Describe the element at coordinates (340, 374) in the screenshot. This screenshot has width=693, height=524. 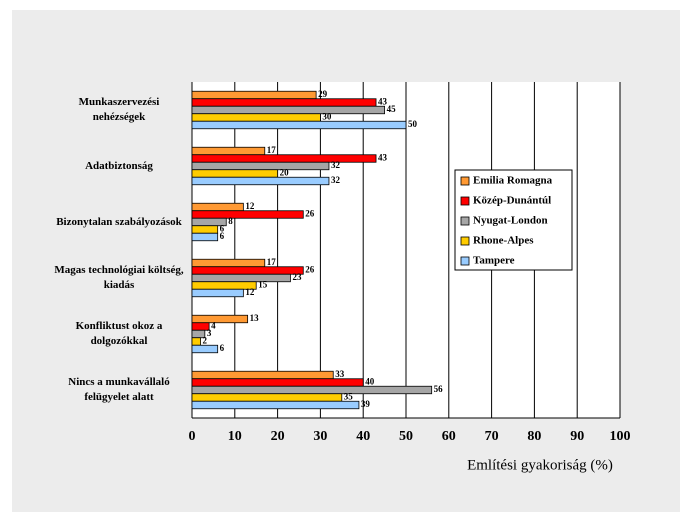
I see `data-label: 33` at that location.